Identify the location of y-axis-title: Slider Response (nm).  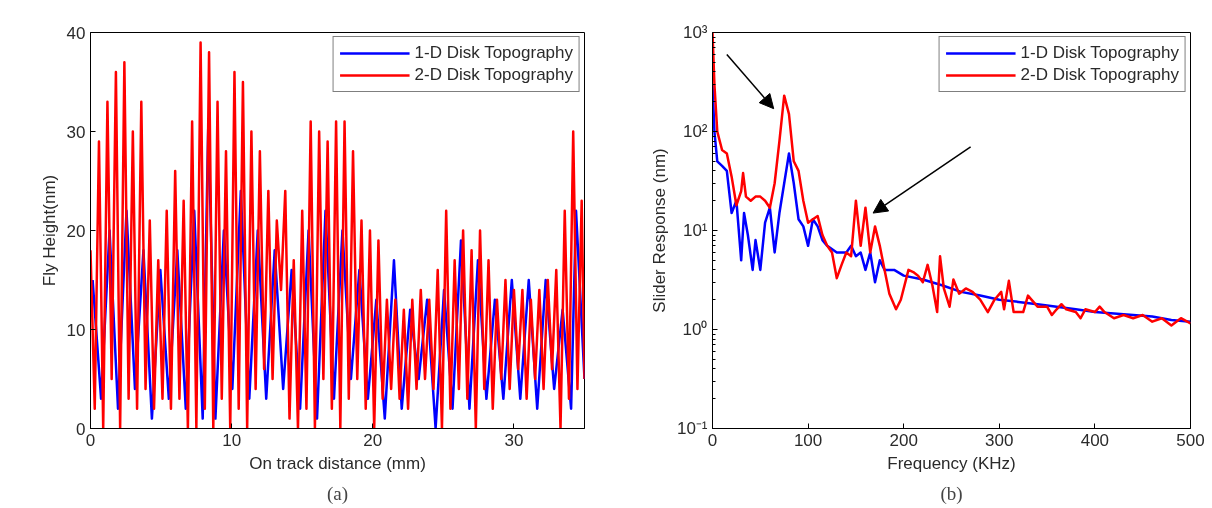
(659, 230).